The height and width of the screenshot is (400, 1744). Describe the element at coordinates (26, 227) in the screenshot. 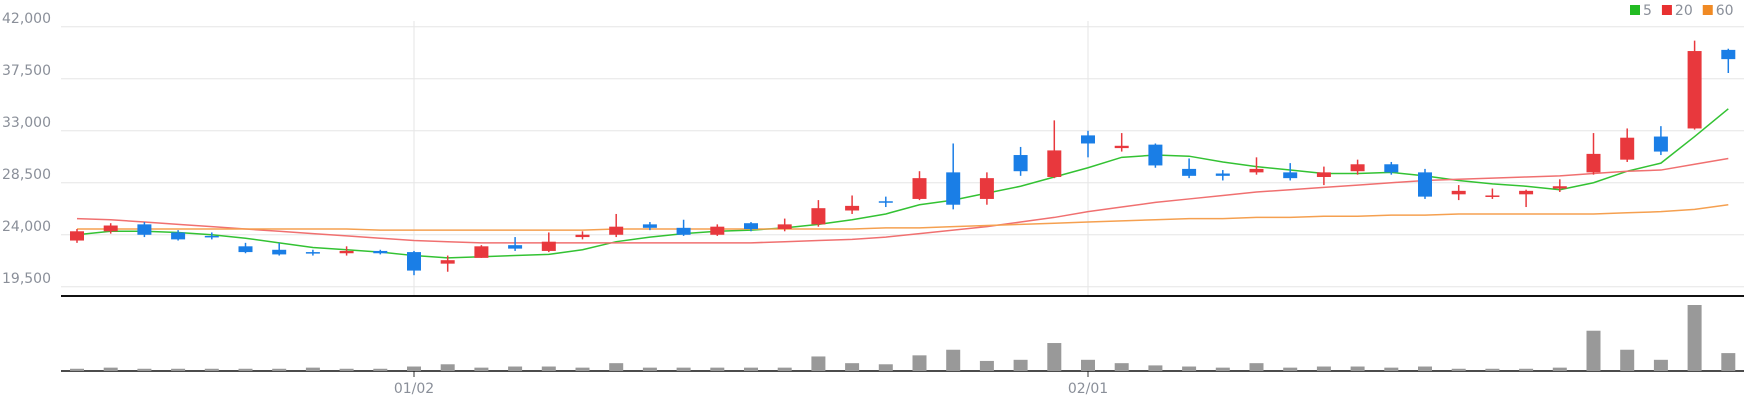

I see `y-tick-label: 24,000` at that location.